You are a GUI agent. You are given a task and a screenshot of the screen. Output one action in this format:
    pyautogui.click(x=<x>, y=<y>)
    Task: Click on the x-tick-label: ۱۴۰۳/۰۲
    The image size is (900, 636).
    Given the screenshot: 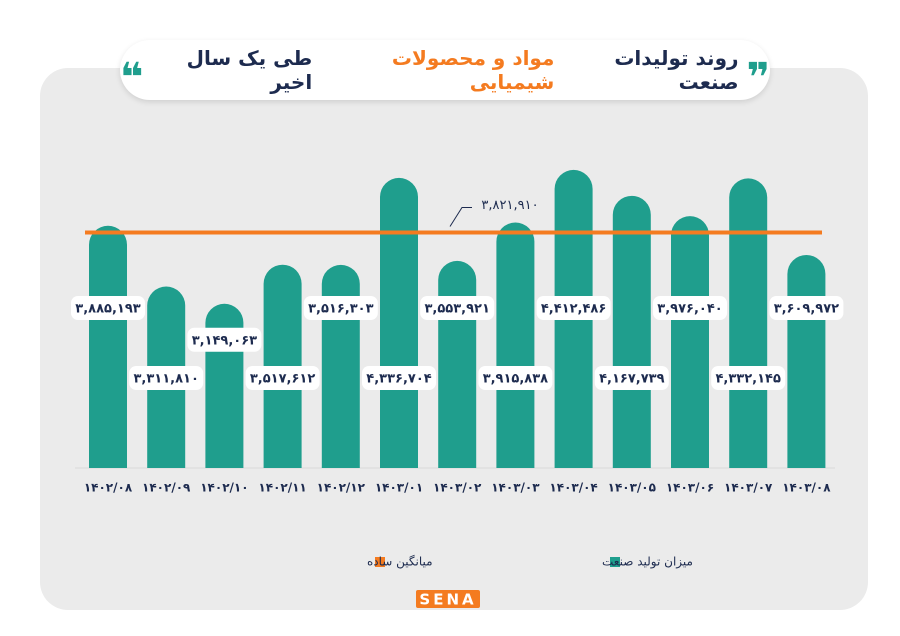 What is the action you would take?
    pyautogui.click(x=457, y=488)
    